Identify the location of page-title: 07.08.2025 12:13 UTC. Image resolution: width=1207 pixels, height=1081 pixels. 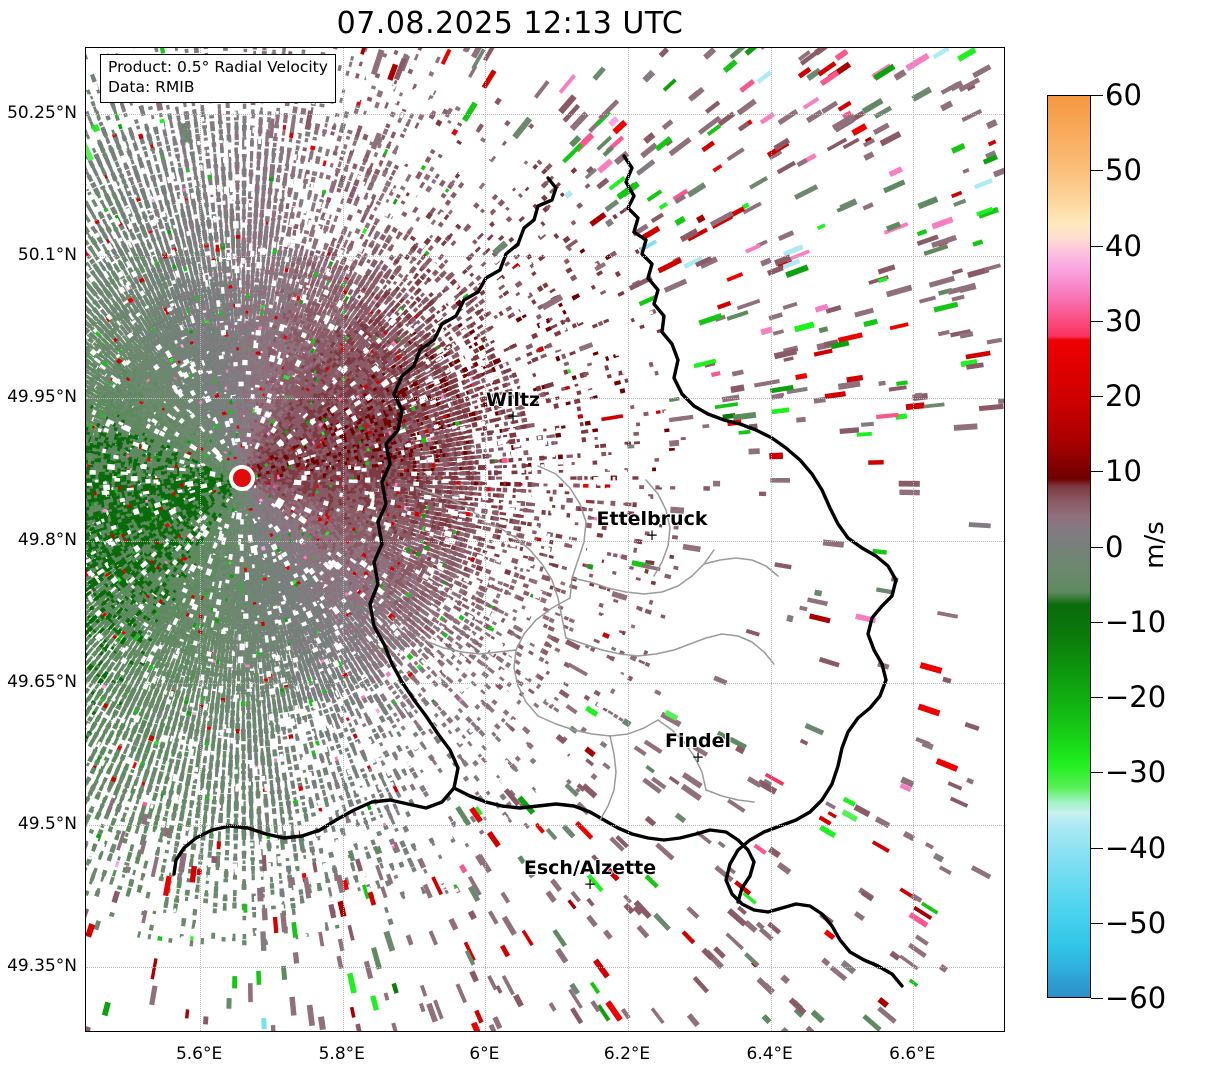
(510, 23).